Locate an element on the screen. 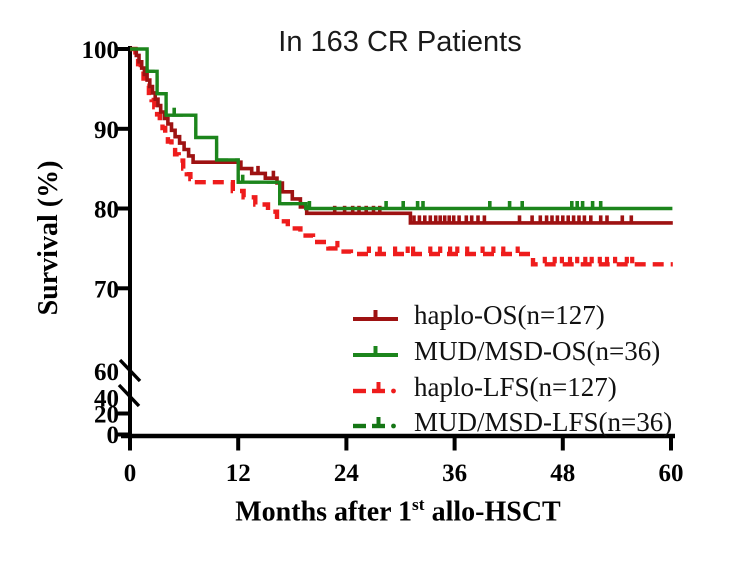 The height and width of the screenshot is (564, 750). legend-item-haplo-lfs: haplo-LFS(n=127) is located at coordinates (484, 387).